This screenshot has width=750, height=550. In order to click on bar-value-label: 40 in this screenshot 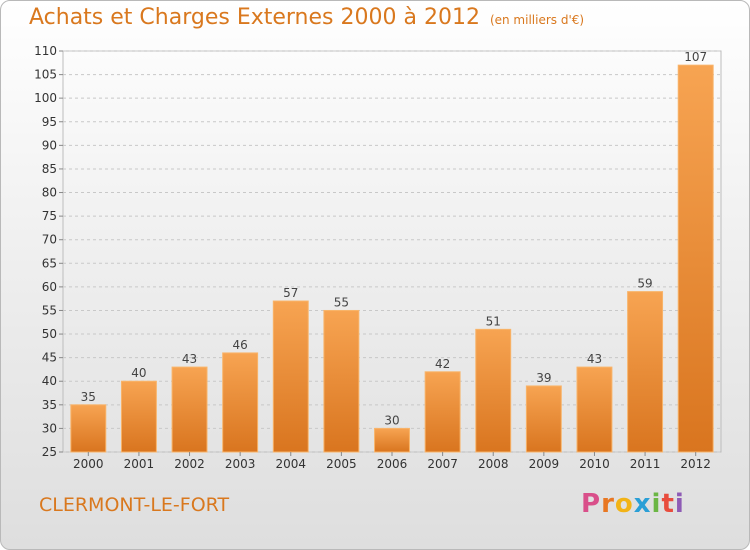, I will do `click(138, 373)`.